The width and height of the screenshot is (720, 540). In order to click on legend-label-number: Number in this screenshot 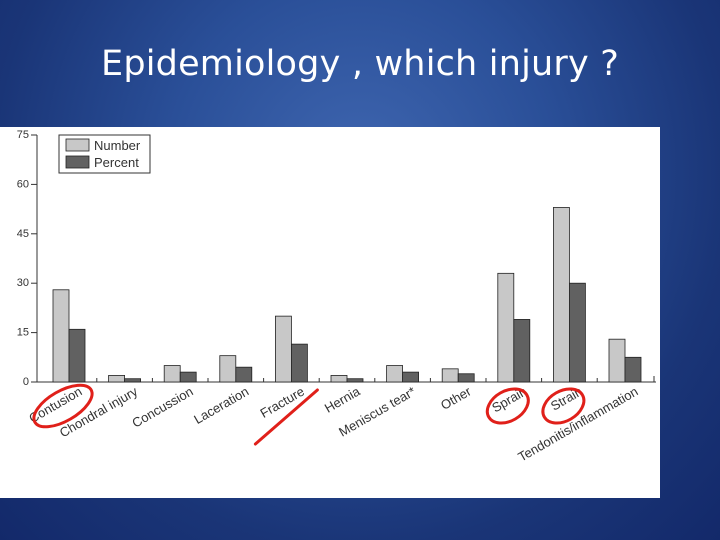, I will do `click(117, 145)`.